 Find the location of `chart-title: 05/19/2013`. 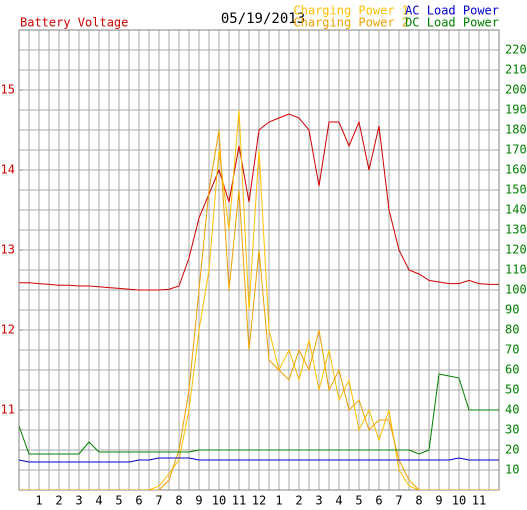

chart-title: 05/19/2013 is located at coordinates (263, 19).